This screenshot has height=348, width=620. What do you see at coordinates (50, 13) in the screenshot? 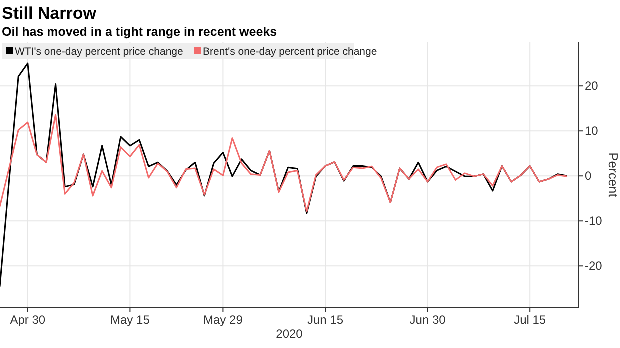
I see `chart-title: Still Narrow` at bounding box center [50, 13].